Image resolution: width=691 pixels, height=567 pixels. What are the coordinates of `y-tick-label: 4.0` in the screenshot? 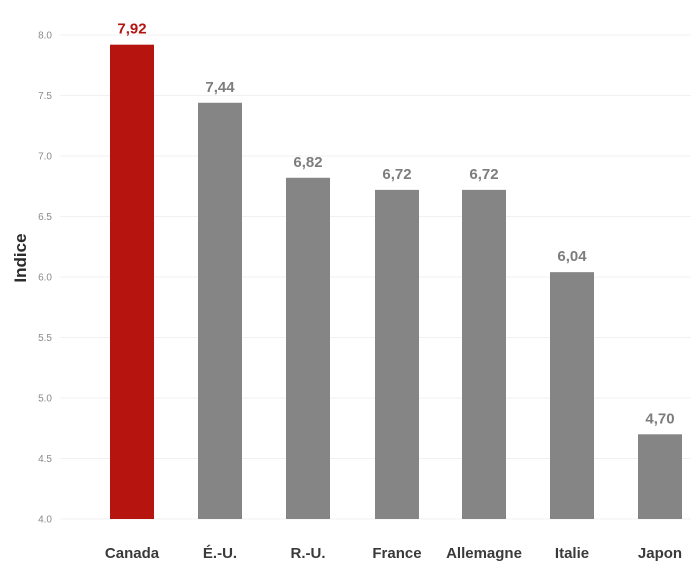 It's located at (45, 520).